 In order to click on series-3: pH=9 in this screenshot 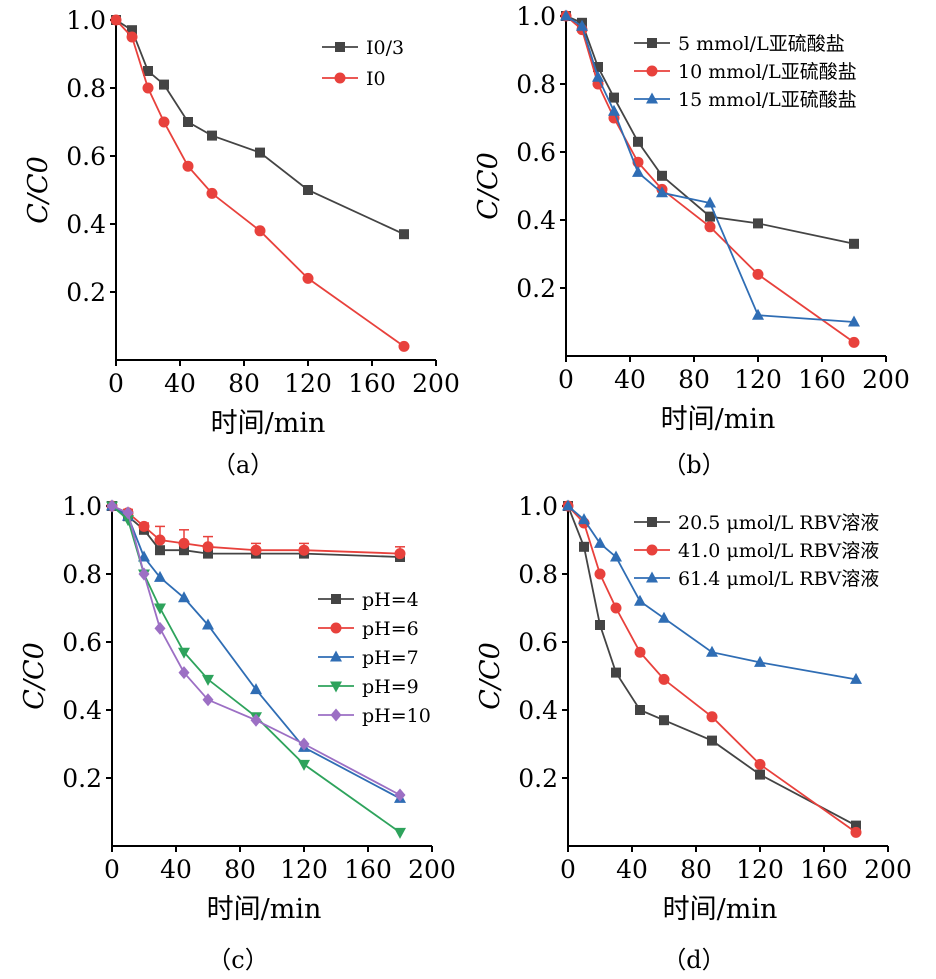, I will do `click(262, 670)`.